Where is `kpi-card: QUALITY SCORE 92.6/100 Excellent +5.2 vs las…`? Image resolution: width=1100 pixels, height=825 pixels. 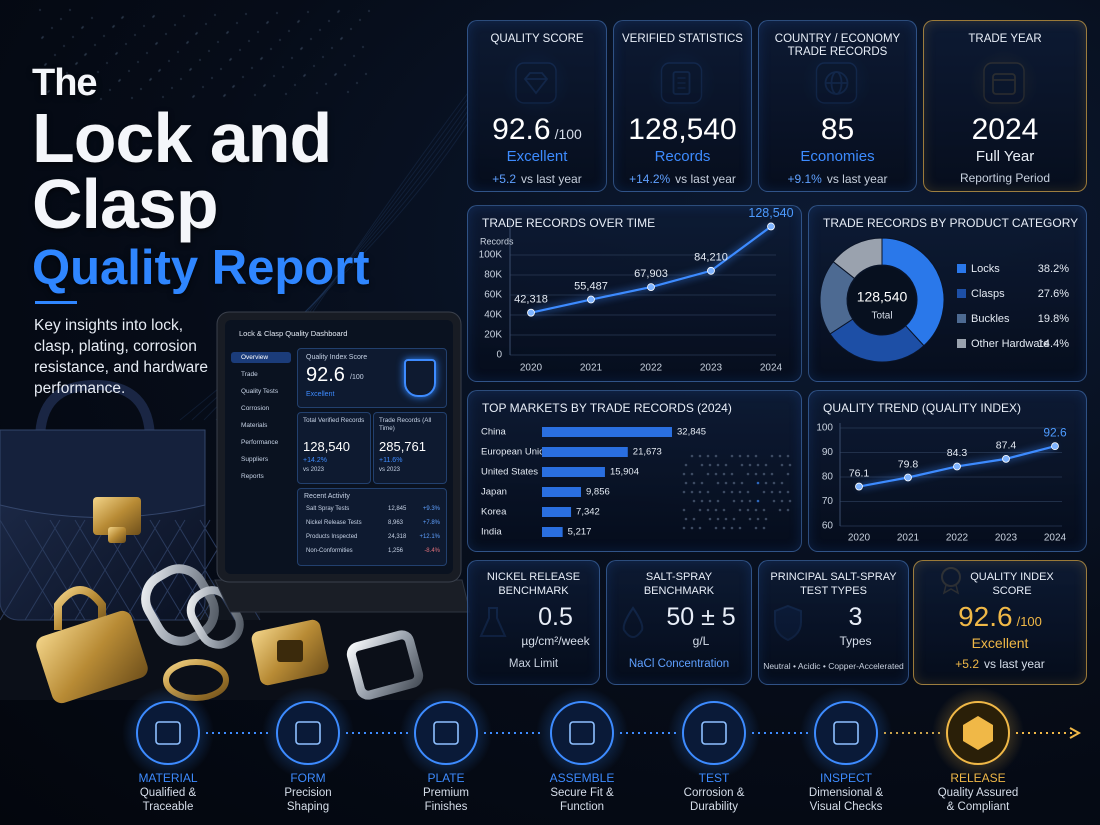 kpi-card: QUALITY SCORE 92.6/100 Excellent +5.2 vs las… is located at coordinates (537, 106).